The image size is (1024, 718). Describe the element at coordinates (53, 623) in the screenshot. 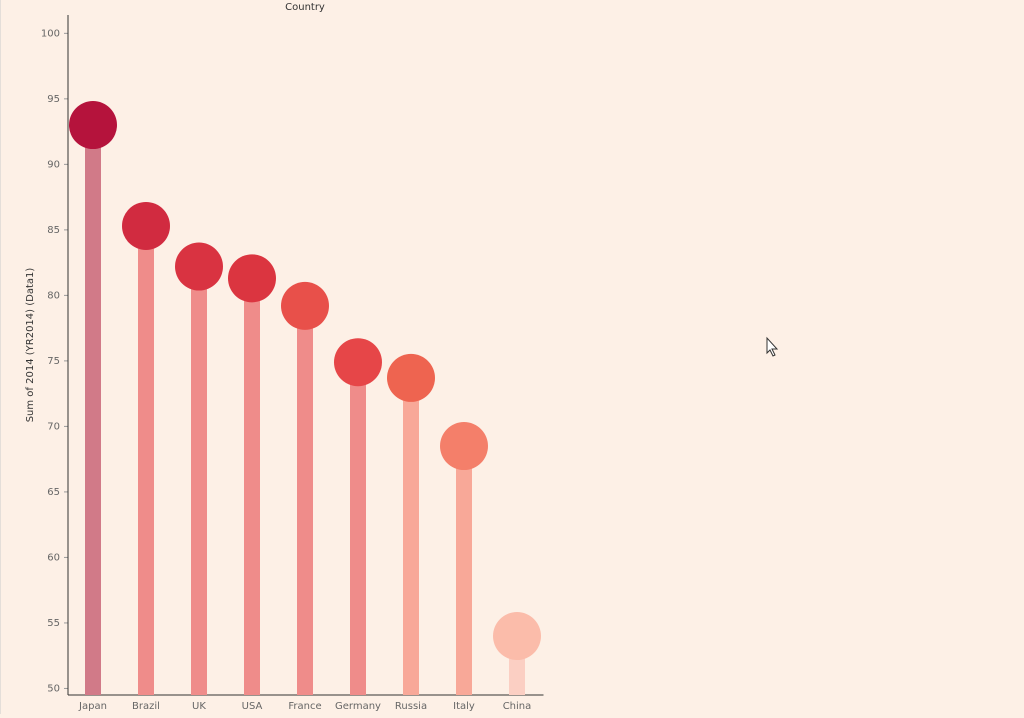

I see `y-tick-label: 55` at that location.